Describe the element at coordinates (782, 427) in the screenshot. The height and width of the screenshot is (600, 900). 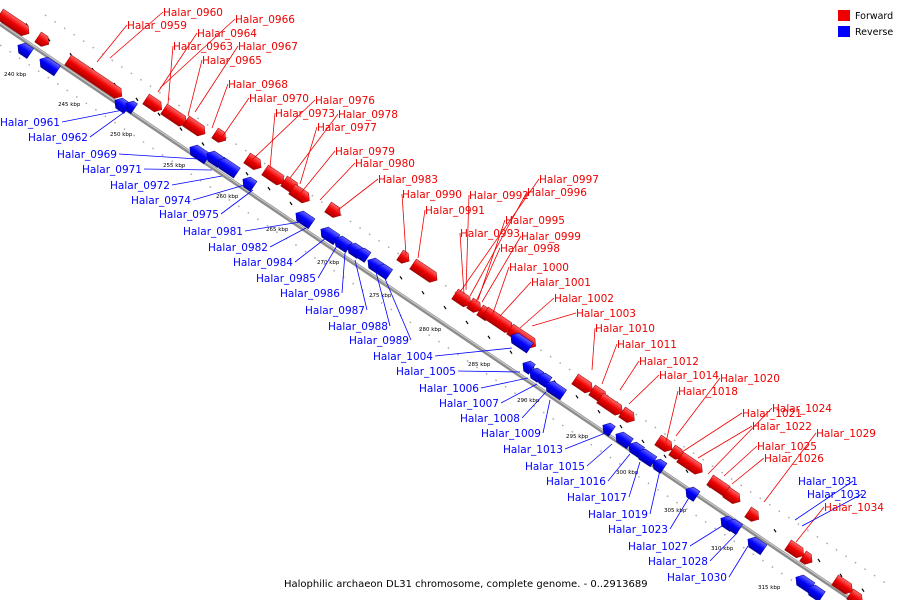
I see `forward-gene-label: Halar_1022` at that location.